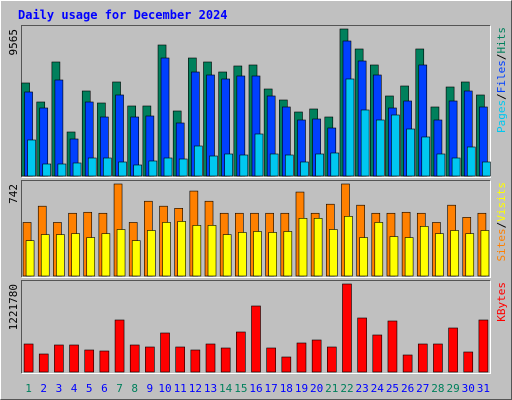  What do you see at coordinates (150, 388) in the screenshot?
I see `x-tick-label: 9` at bounding box center [150, 388].